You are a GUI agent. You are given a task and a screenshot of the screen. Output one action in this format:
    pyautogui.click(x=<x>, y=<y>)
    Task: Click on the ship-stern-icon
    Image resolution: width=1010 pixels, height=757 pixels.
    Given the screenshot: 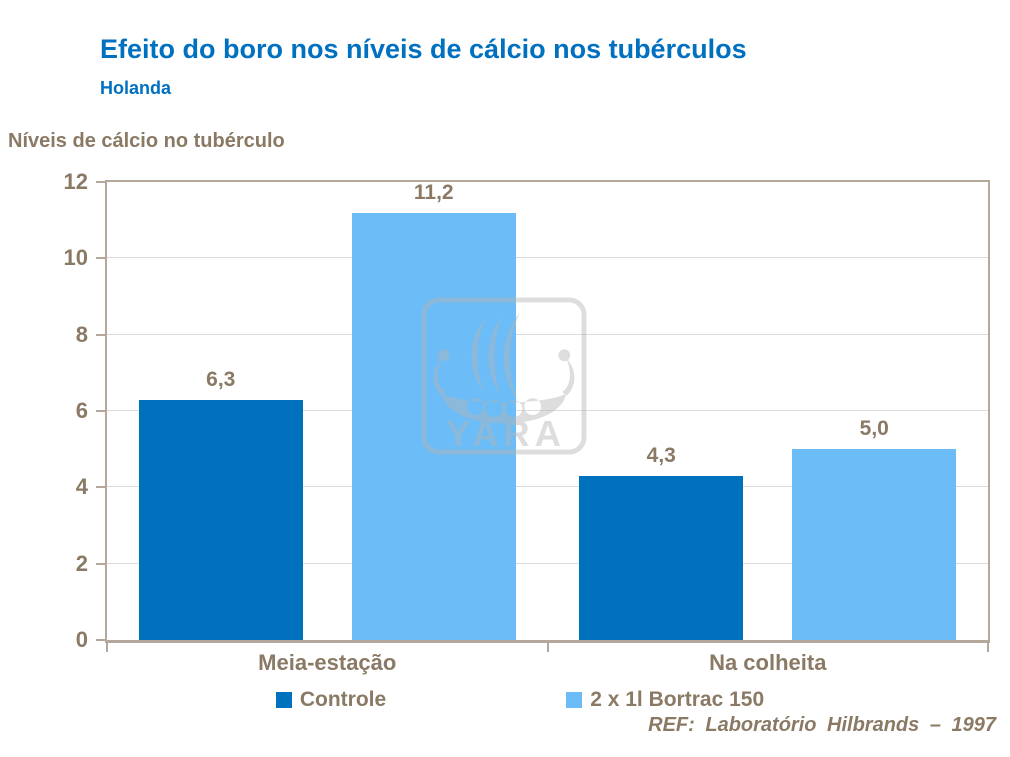 What is the action you would take?
    pyautogui.click(x=568, y=377)
    